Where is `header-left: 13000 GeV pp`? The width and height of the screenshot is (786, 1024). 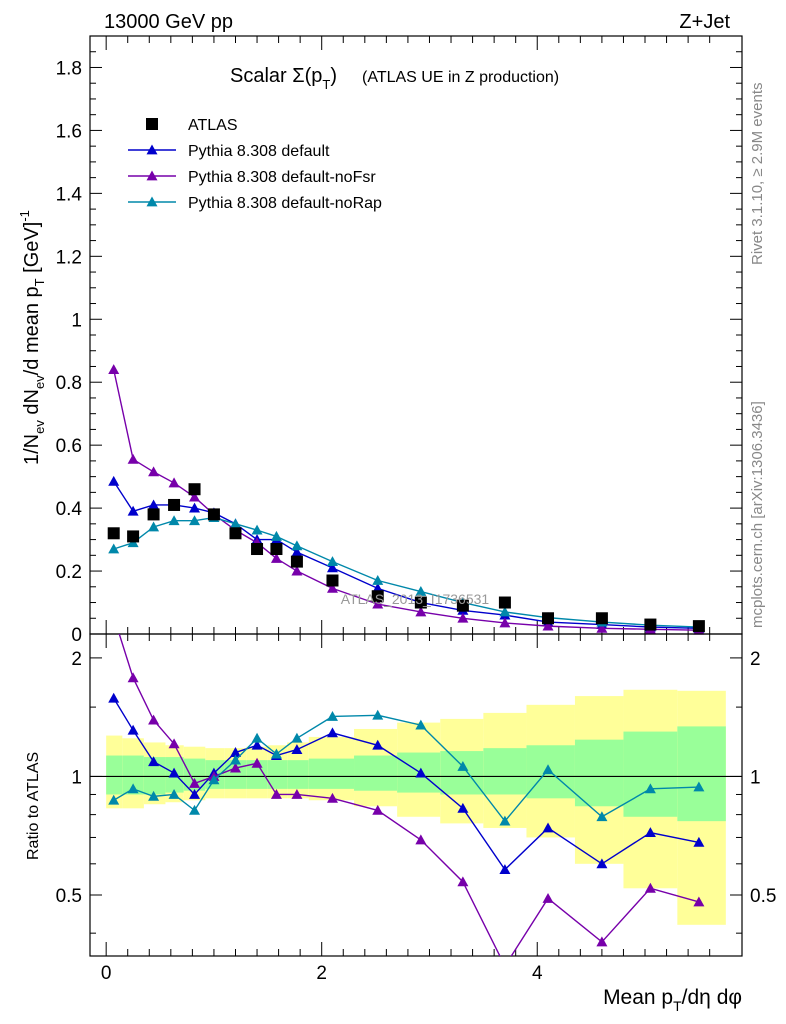 header-left: 13000 GeV pp is located at coordinates (168, 22).